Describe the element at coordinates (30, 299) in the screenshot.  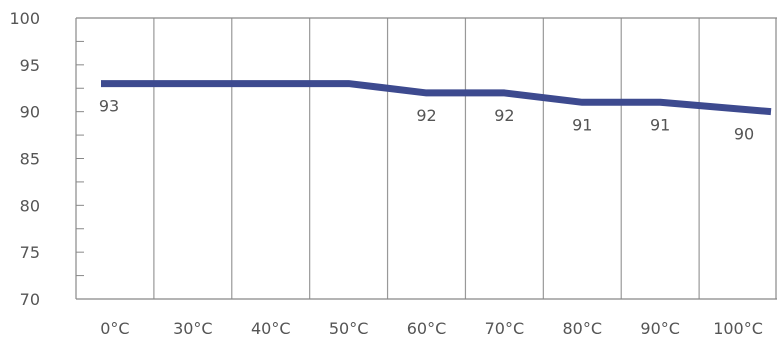
I see `y-tick-label: 70` at that location.